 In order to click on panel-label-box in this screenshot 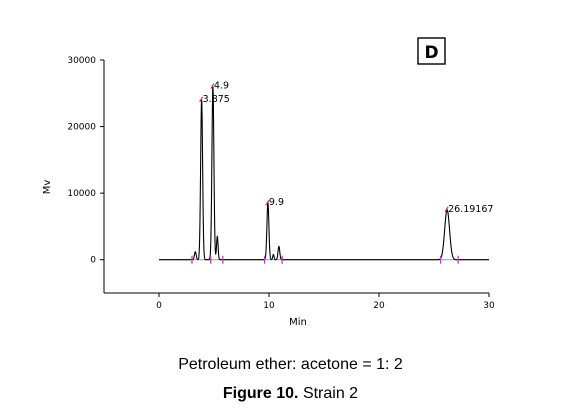, I will do `click(431, 51)`.